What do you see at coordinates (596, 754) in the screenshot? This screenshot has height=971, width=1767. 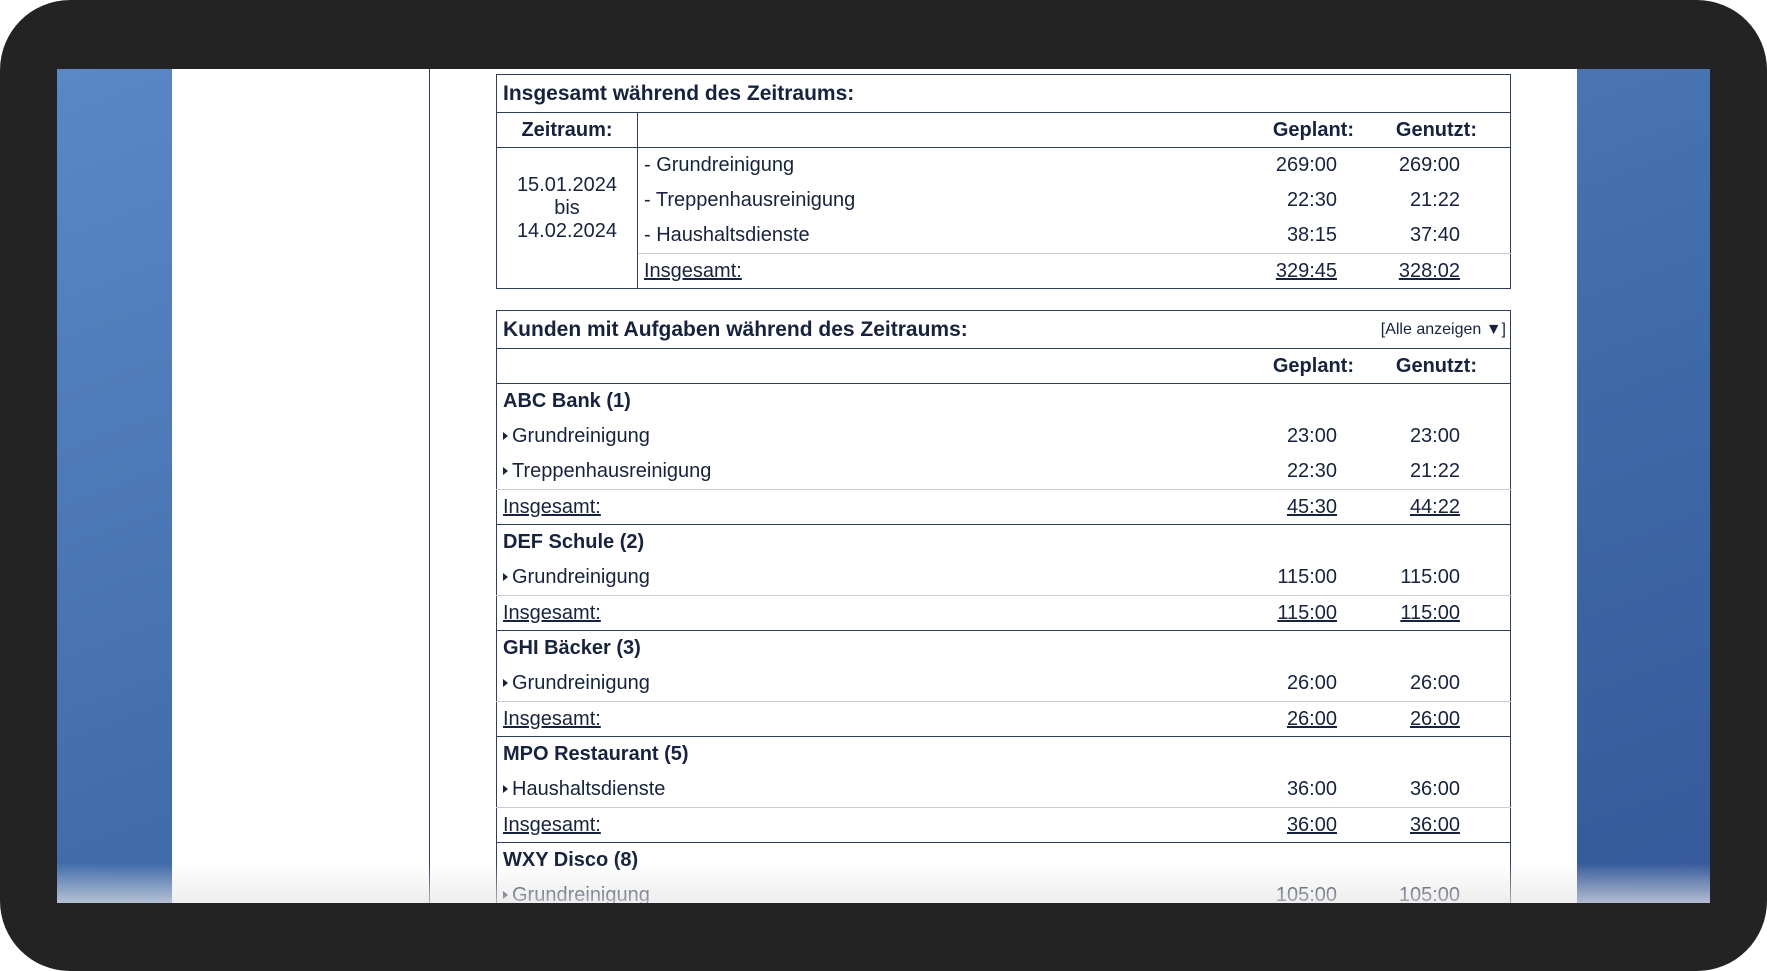 I see `customer-name: MPO Restaurant (5)` at bounding box center [596, 754].